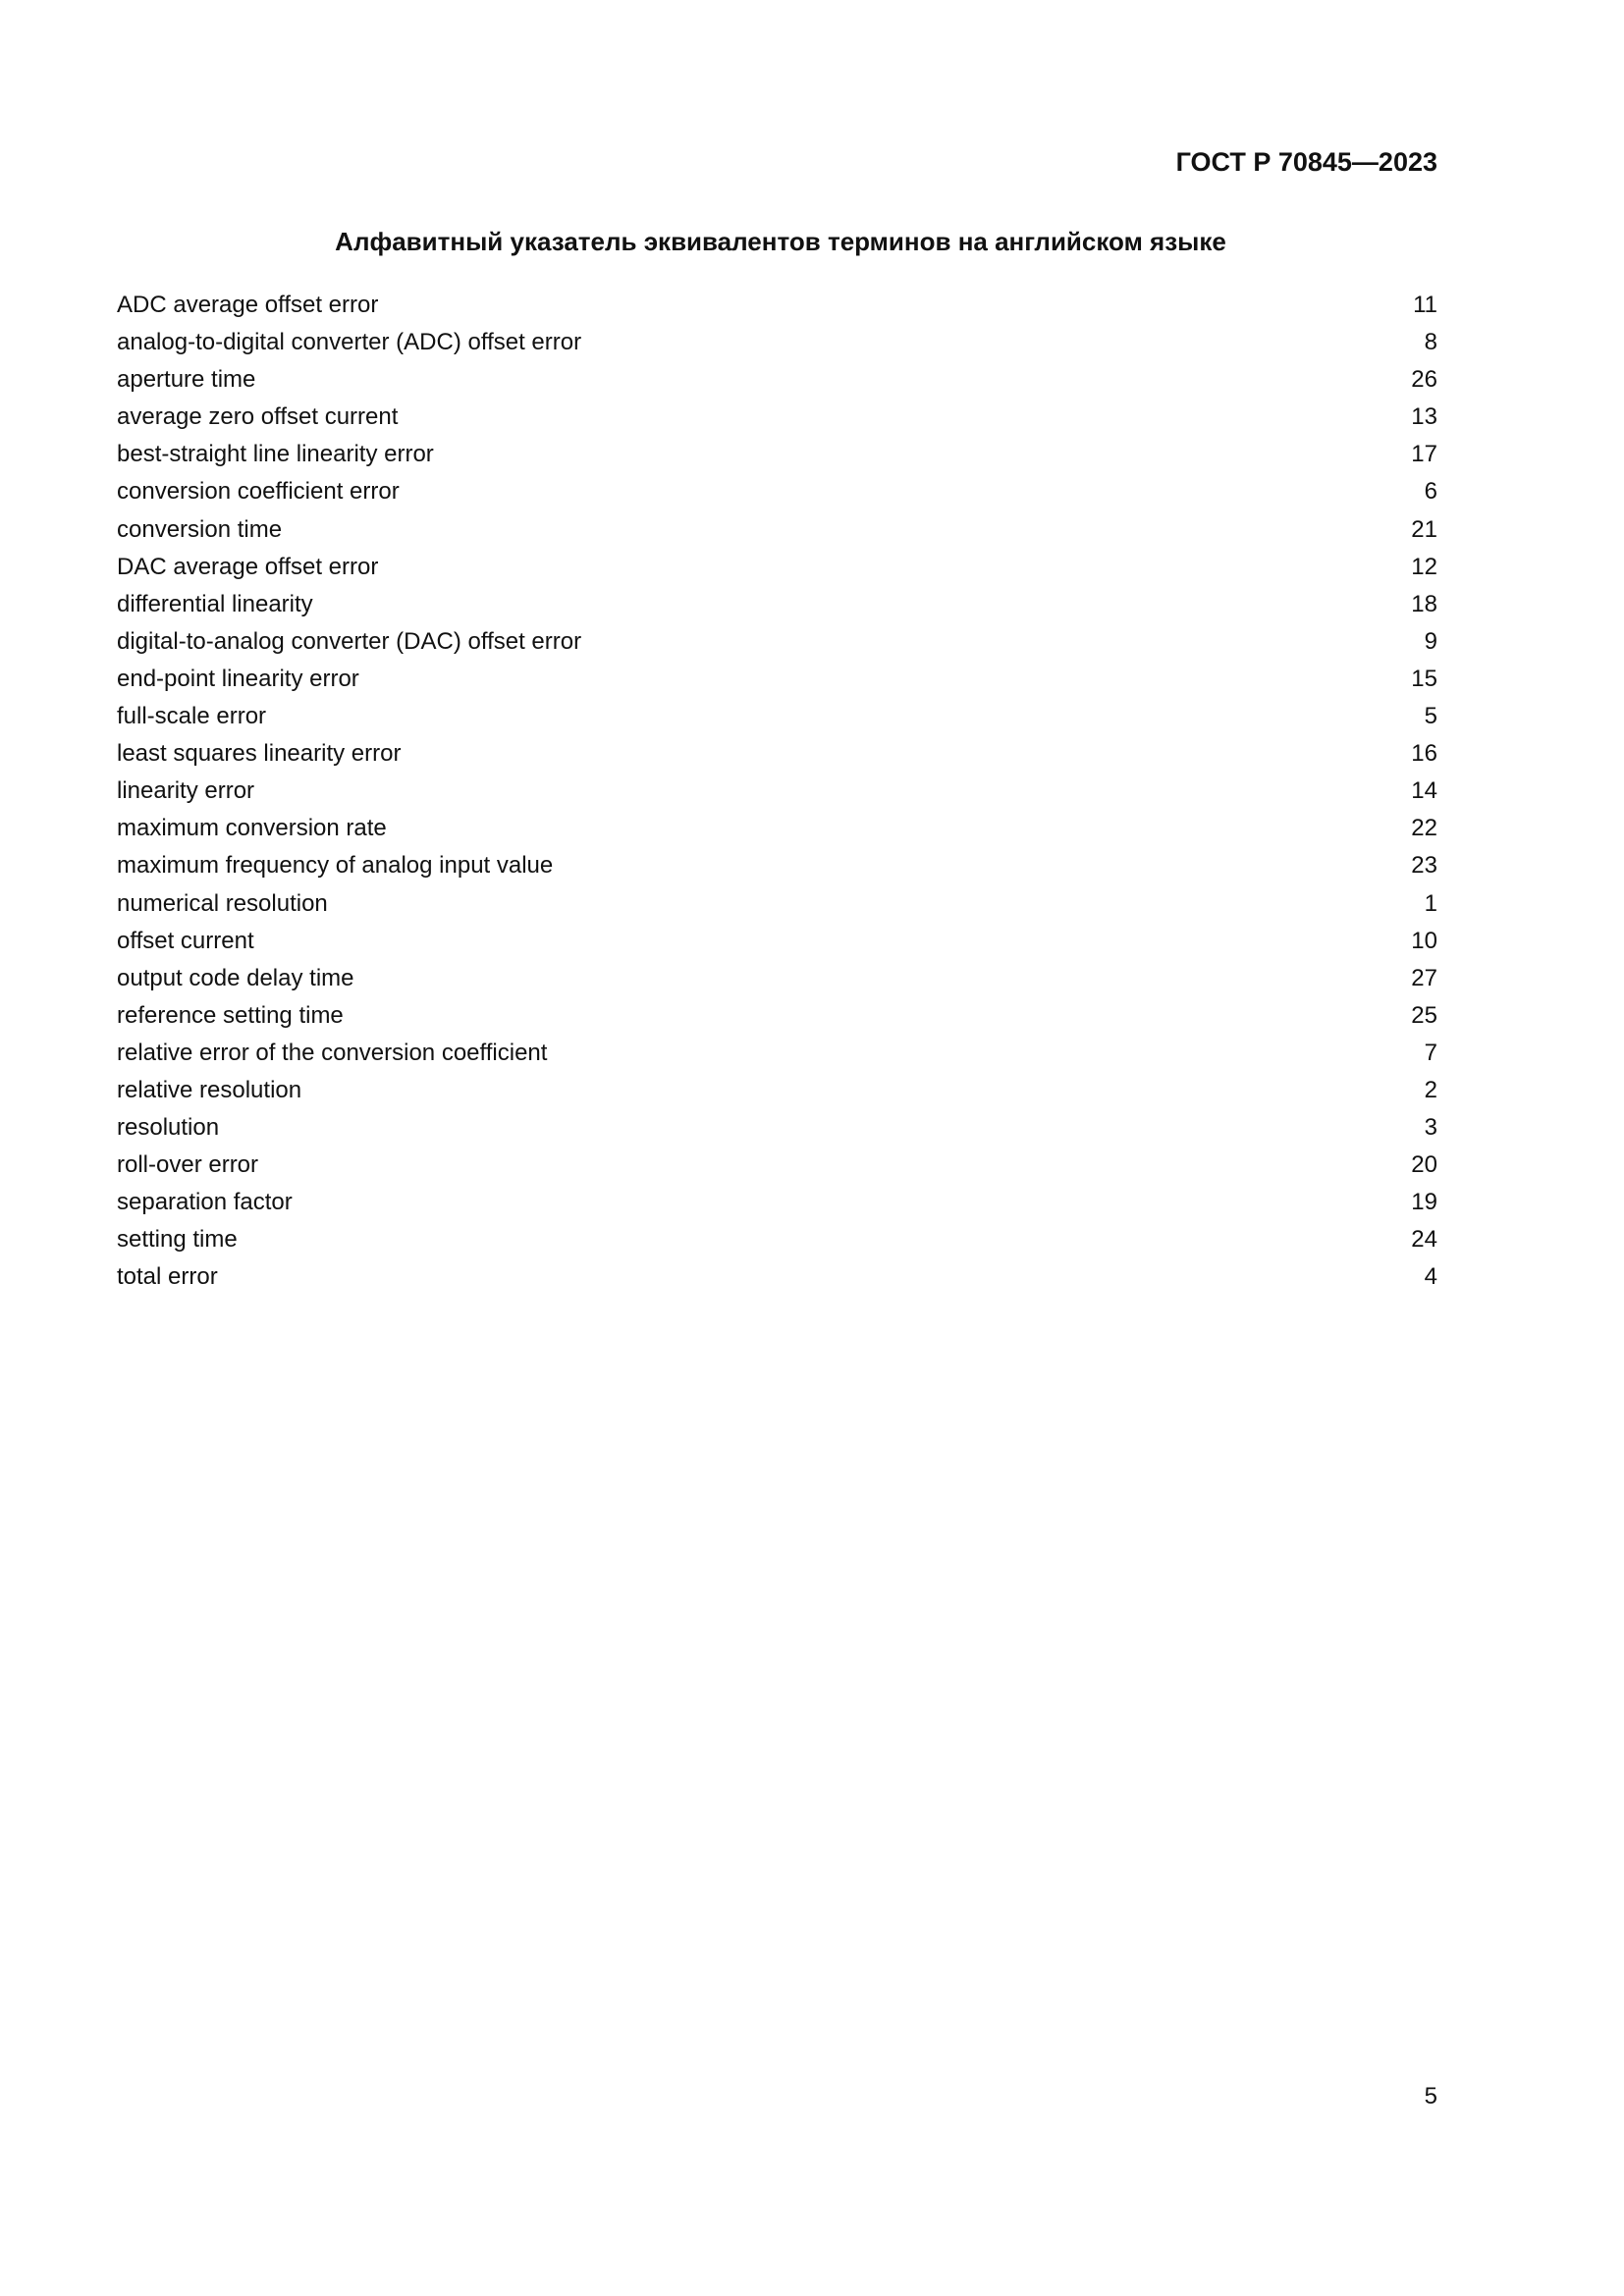  Describe the element at coordinates (1430, 492) in the screenshot. I see `entry-number: 6` at that location.